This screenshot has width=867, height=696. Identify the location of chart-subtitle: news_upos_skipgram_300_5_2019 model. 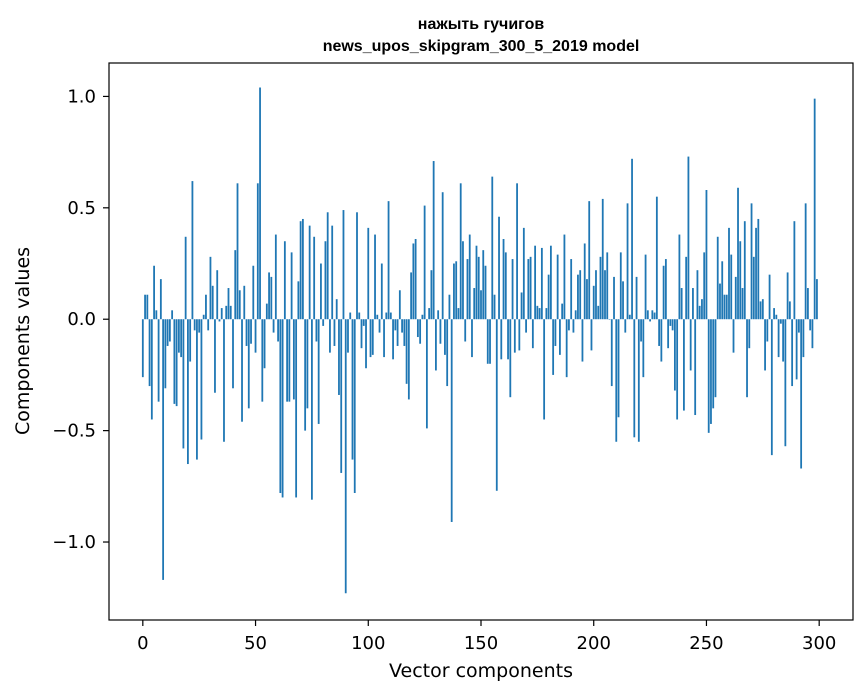
(481, 46).